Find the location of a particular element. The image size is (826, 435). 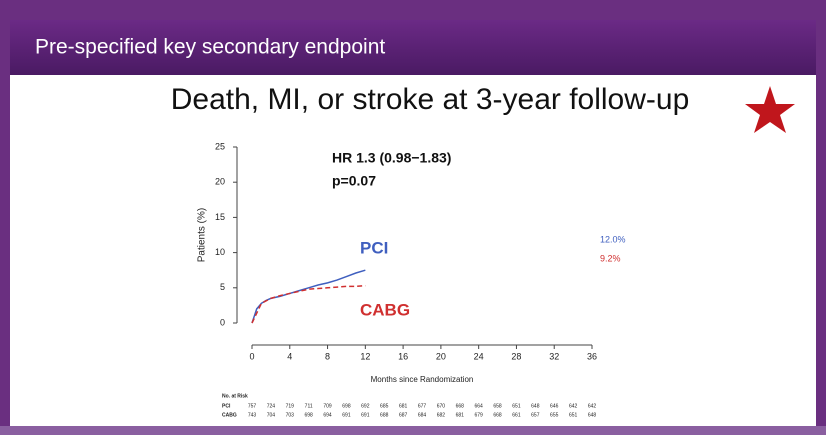

risk-value: 658 is located at coordinates (497, 406).